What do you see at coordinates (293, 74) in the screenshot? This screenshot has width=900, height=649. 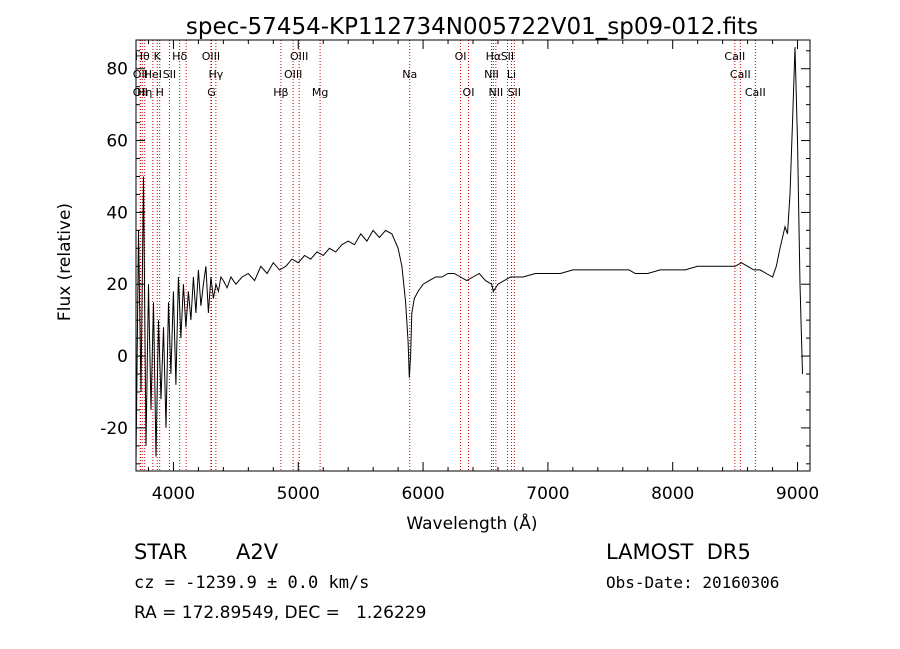 I see `line-marker-label-14: OIII` at bounding box center [293, 74].